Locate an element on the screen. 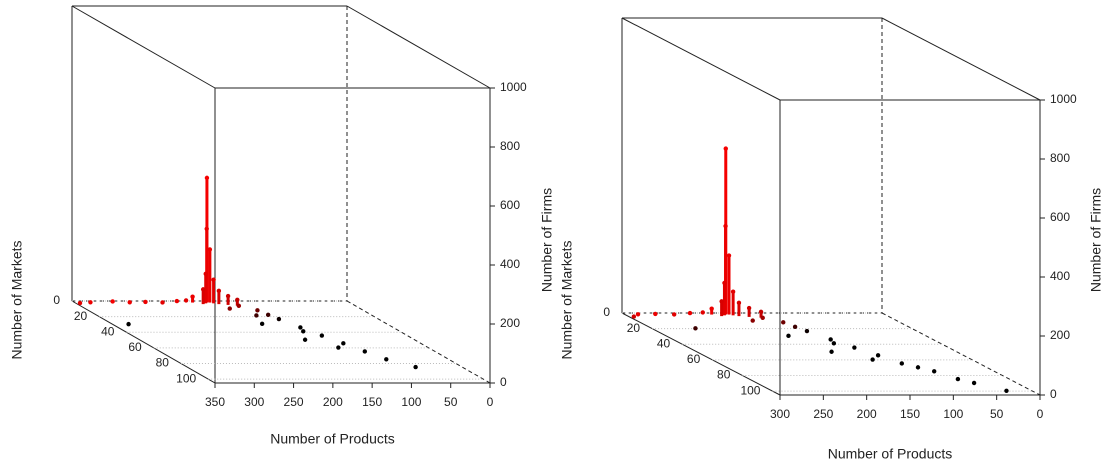  z-tick-label: 1000 is located at coordinates (513, 87).